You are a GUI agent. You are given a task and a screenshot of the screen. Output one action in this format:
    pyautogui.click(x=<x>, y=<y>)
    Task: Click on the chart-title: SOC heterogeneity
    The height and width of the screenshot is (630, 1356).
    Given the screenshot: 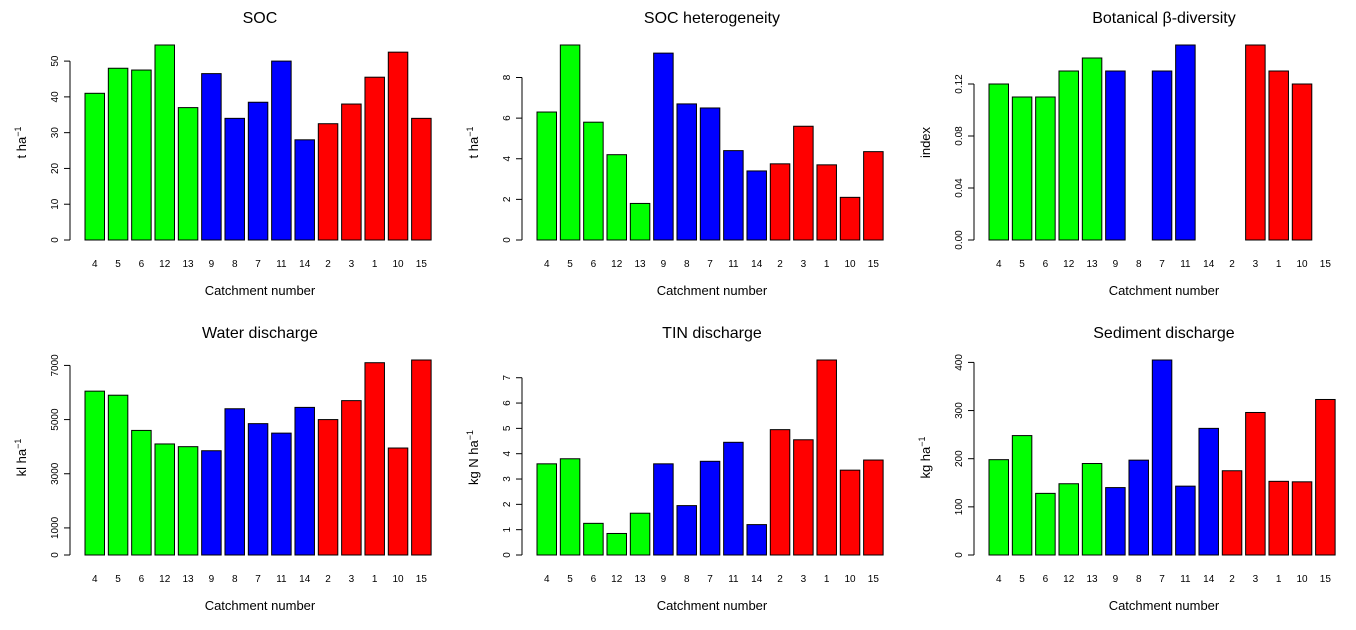 What is the action you would take?
    pyautogui.click(x=712, y=18)
    